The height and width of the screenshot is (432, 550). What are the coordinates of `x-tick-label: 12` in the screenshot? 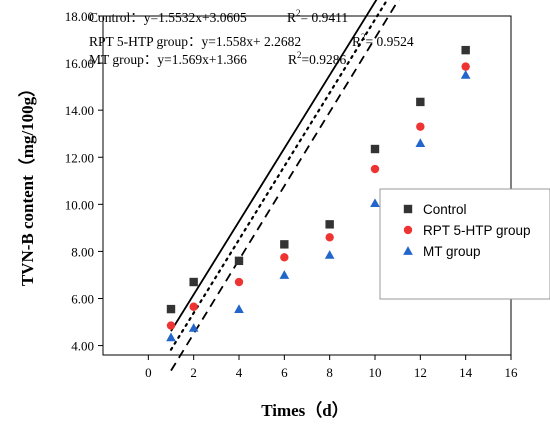 It's located at (420, 372).